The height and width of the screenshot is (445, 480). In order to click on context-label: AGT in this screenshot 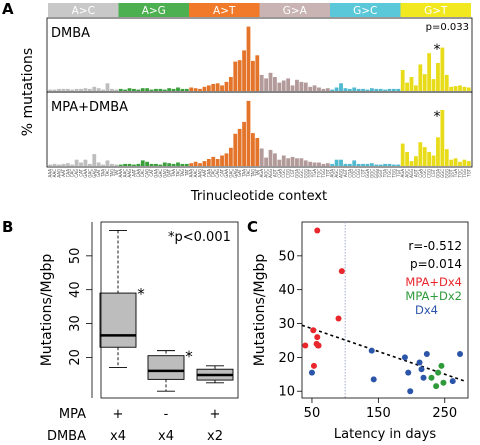, I will do `click(345, 172)`.